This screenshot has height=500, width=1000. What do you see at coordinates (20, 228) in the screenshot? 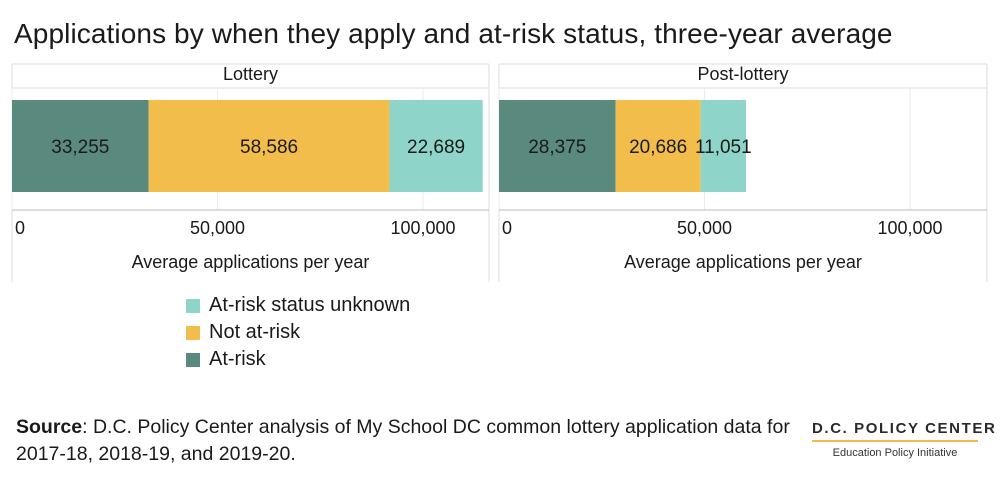
I see `tick-label-lottery: 0` at bounding box center [20, 228].